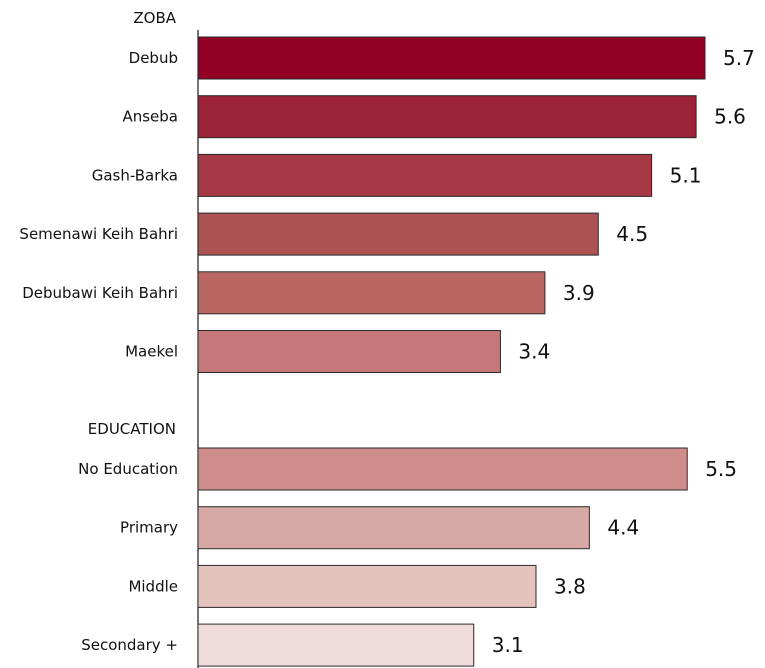  What do you see at coordinates (623, 528) in the screenshot?
I see `value-label-primary: 4.4` at bounding box center [623, 528].